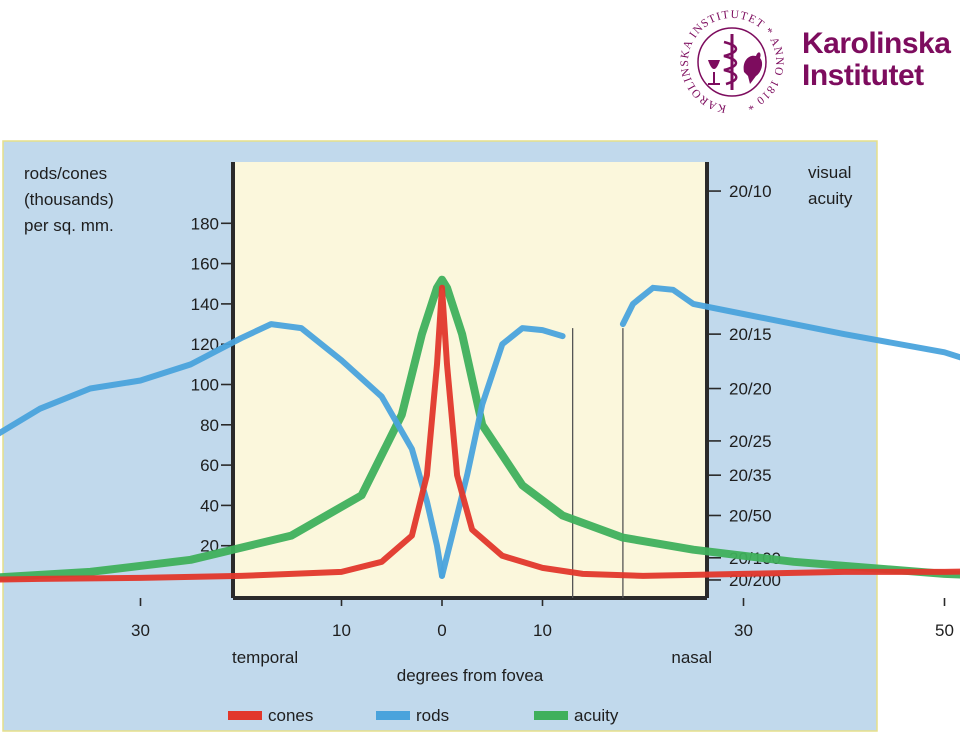 This screenshot has width=960, height=734. Describe the element at coordinates (290, 715) in the screenshot. I see `legend-label-cones: cones` at that location.